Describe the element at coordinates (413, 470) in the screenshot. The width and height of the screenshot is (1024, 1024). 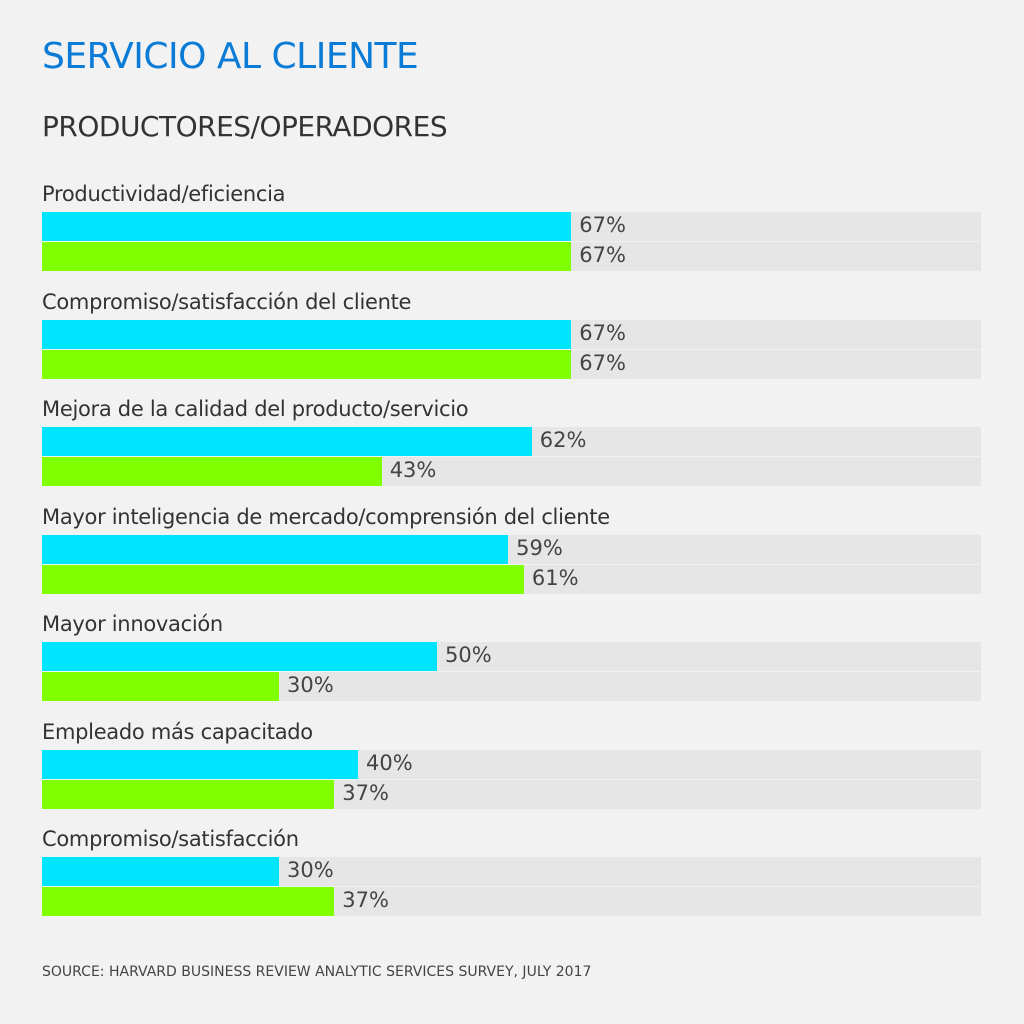
I see `data-label: 43%` at that location.